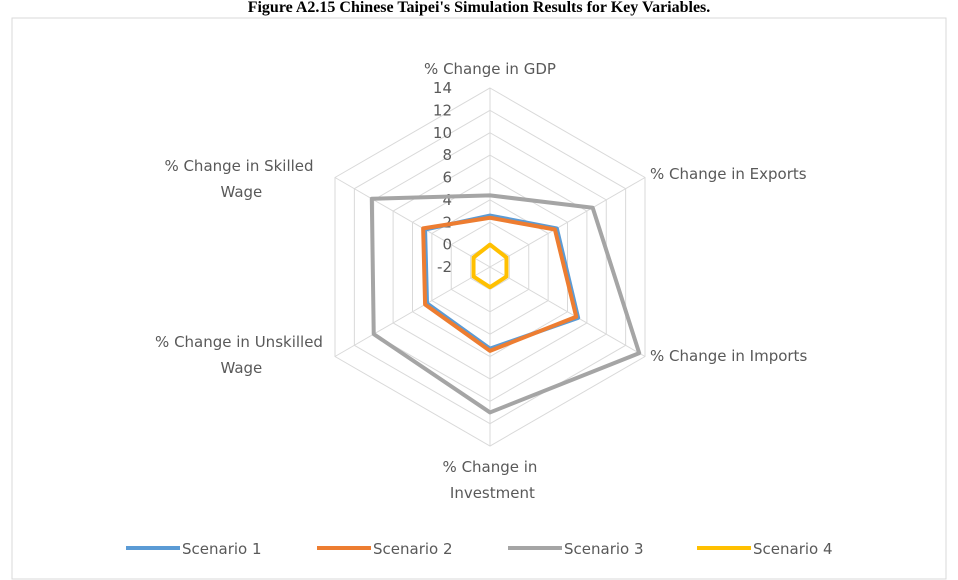 The width and height of the screenshot is (958, 580). What do you see at coordinates (728, 174) in the screenshot?
I see `axis-label: % Change in Exports` at bounding box center [728, 174].